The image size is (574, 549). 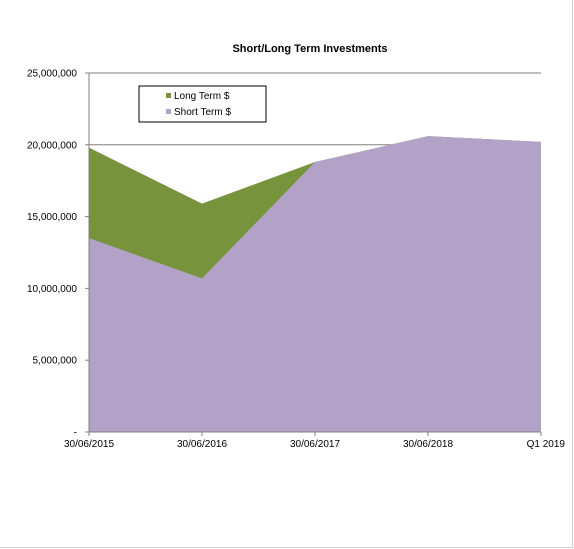 I want to click on legend: Long Term $ Short Term $, so click(x=202, y=104).